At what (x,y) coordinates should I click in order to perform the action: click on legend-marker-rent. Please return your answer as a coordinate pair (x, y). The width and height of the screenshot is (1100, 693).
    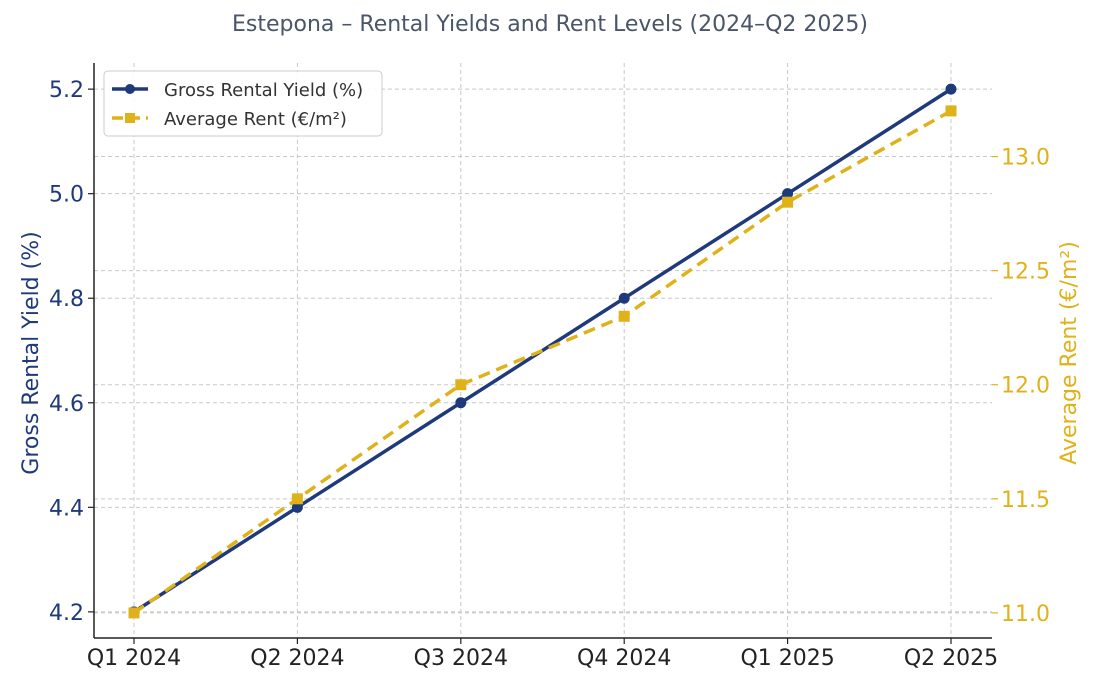
    Looking at the image, I should click on (130, 118).